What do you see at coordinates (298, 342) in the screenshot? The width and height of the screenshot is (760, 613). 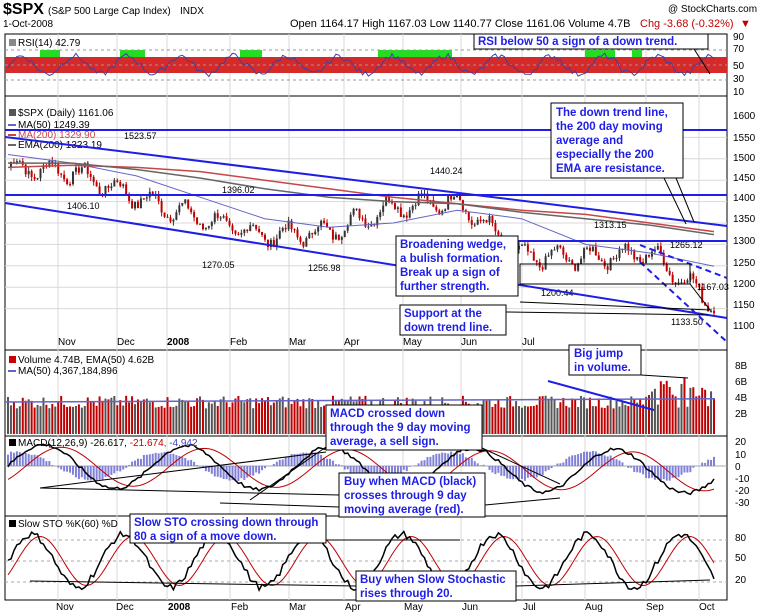 I see `x-tick: Mar` at bounding box center [298, 342].